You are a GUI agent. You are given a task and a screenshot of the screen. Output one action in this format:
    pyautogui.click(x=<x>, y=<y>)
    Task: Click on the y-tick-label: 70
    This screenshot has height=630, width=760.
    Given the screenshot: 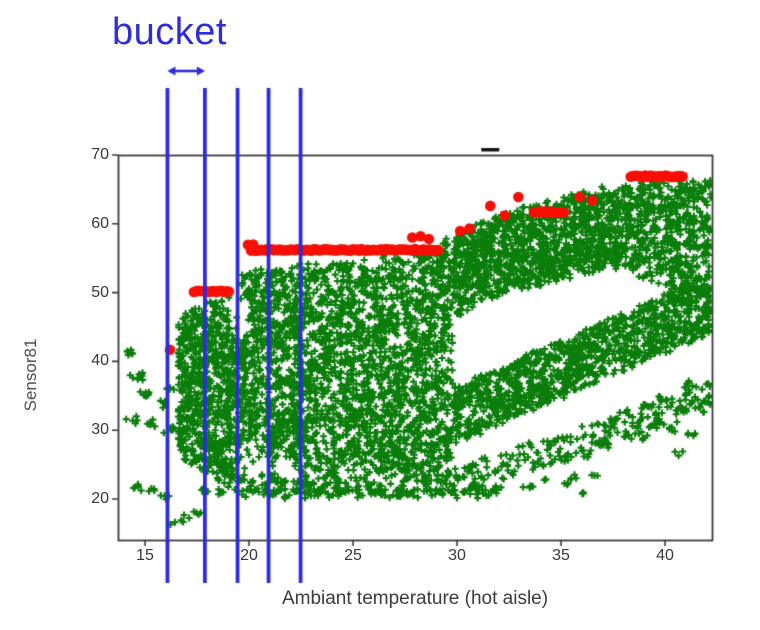 What is the action you would take?
    pyautogui.click(x=100, y=154)
    